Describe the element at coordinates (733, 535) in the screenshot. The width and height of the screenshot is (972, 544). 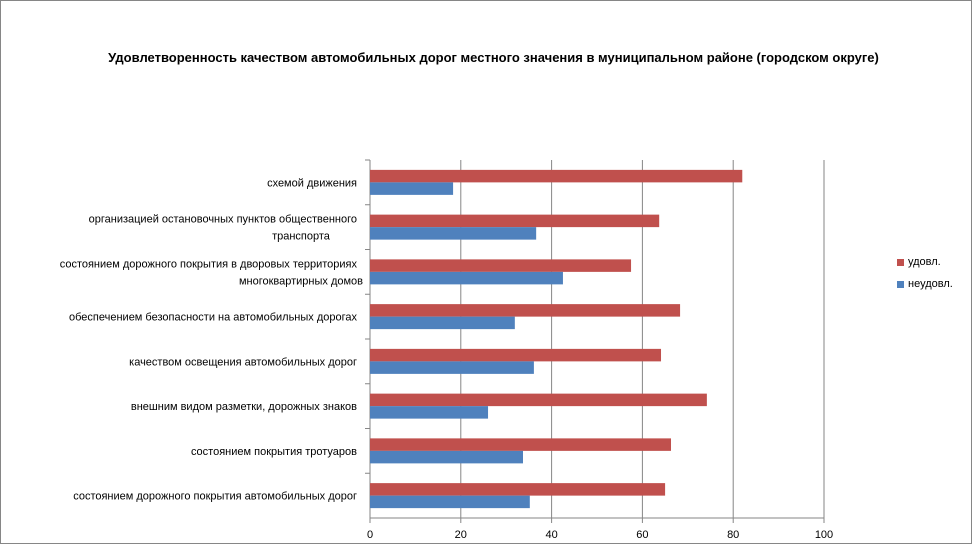
I see `x-tick-label: 80` at that location.